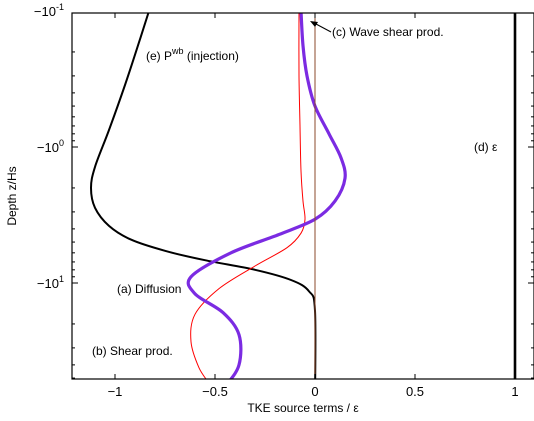 The image size is (534, 421). I want to click on annotation-injection-prefix: (e) P, so click(159, 56).